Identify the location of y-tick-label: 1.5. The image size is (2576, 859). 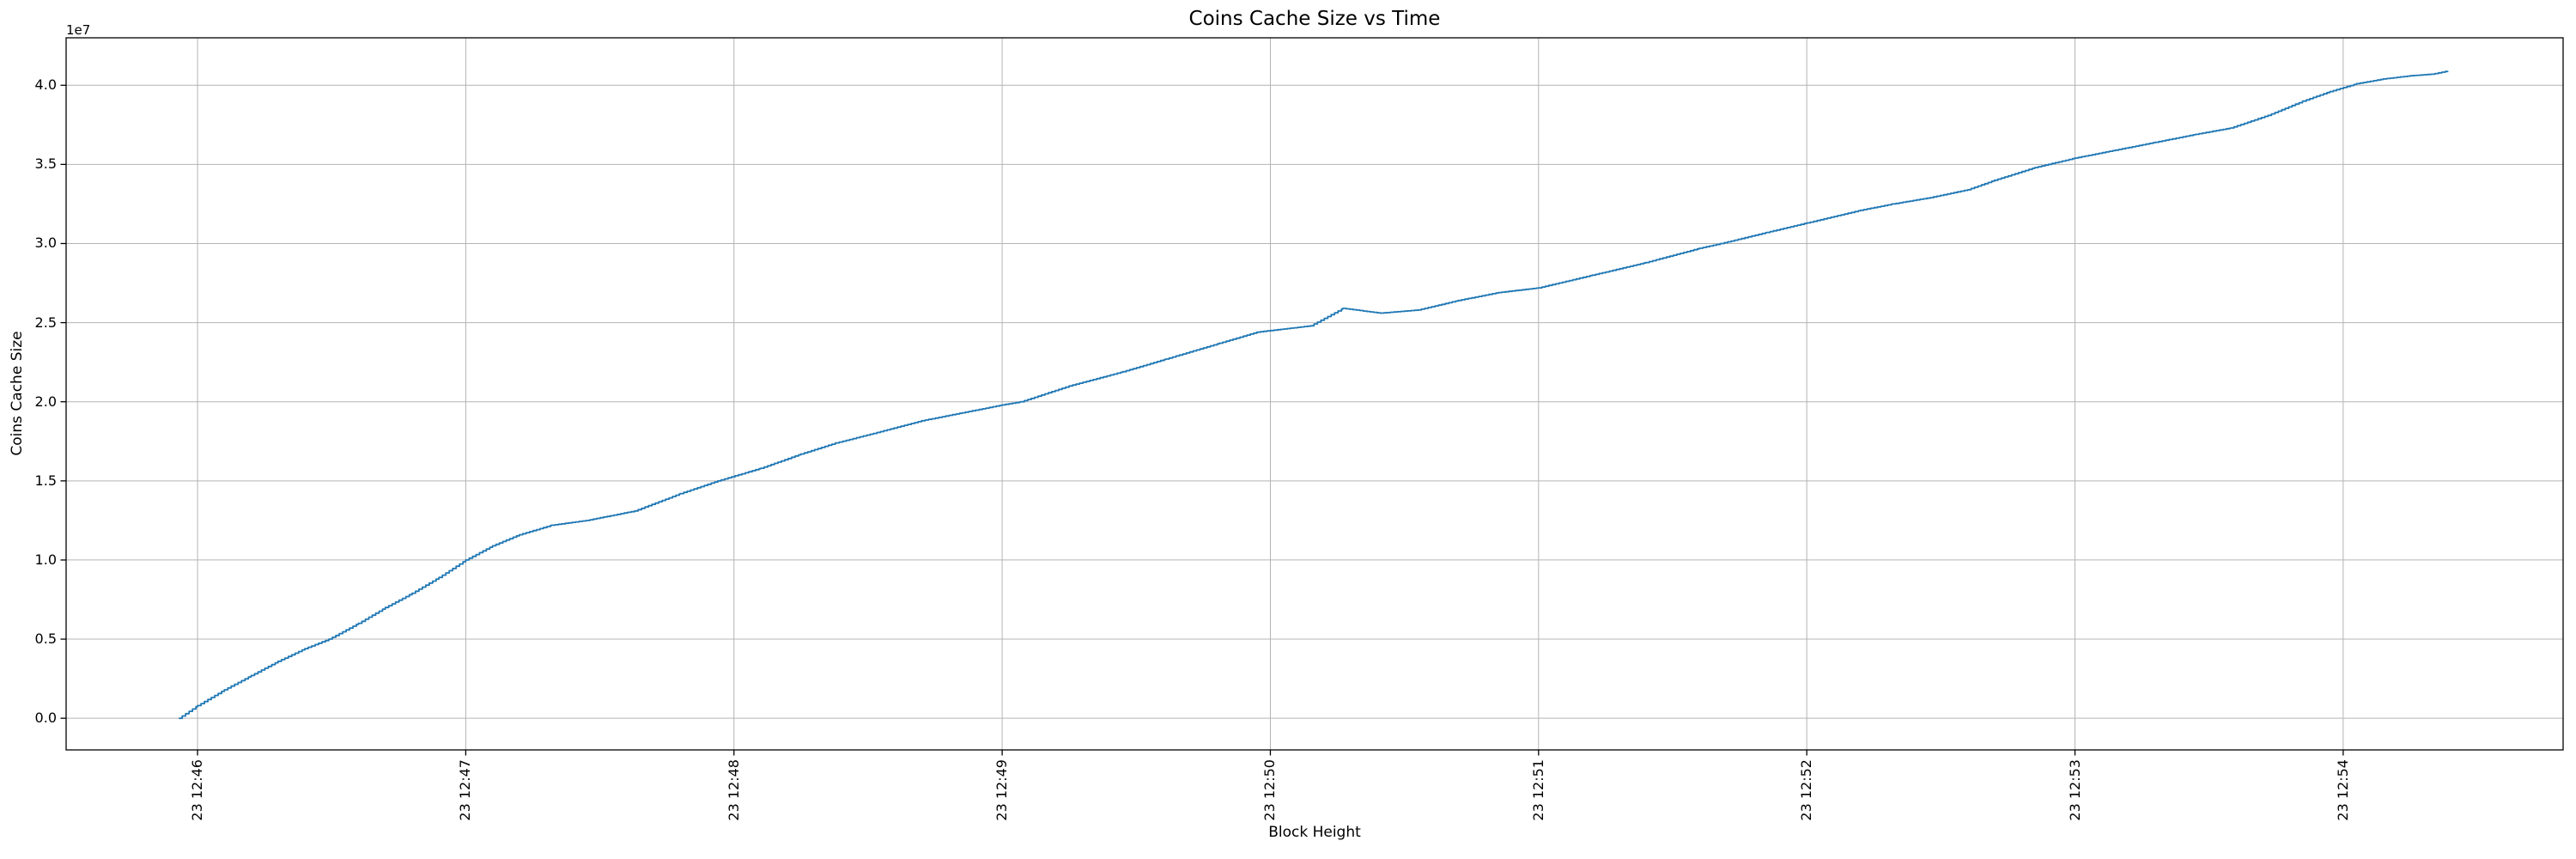
(45, 480).